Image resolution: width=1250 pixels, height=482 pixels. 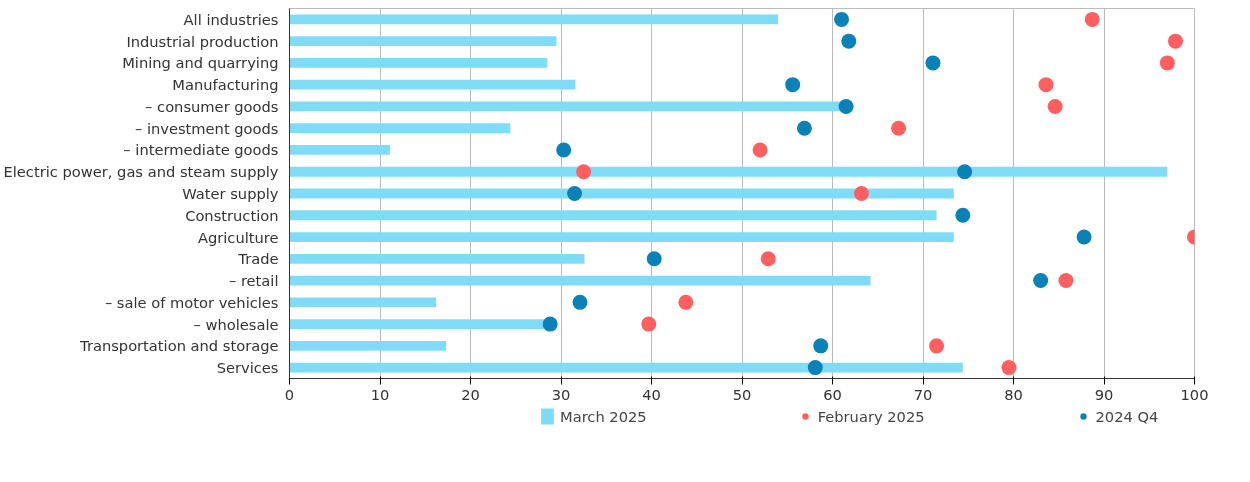 I want to click on y-tick-label: – retail, so click(x=253, y=281).